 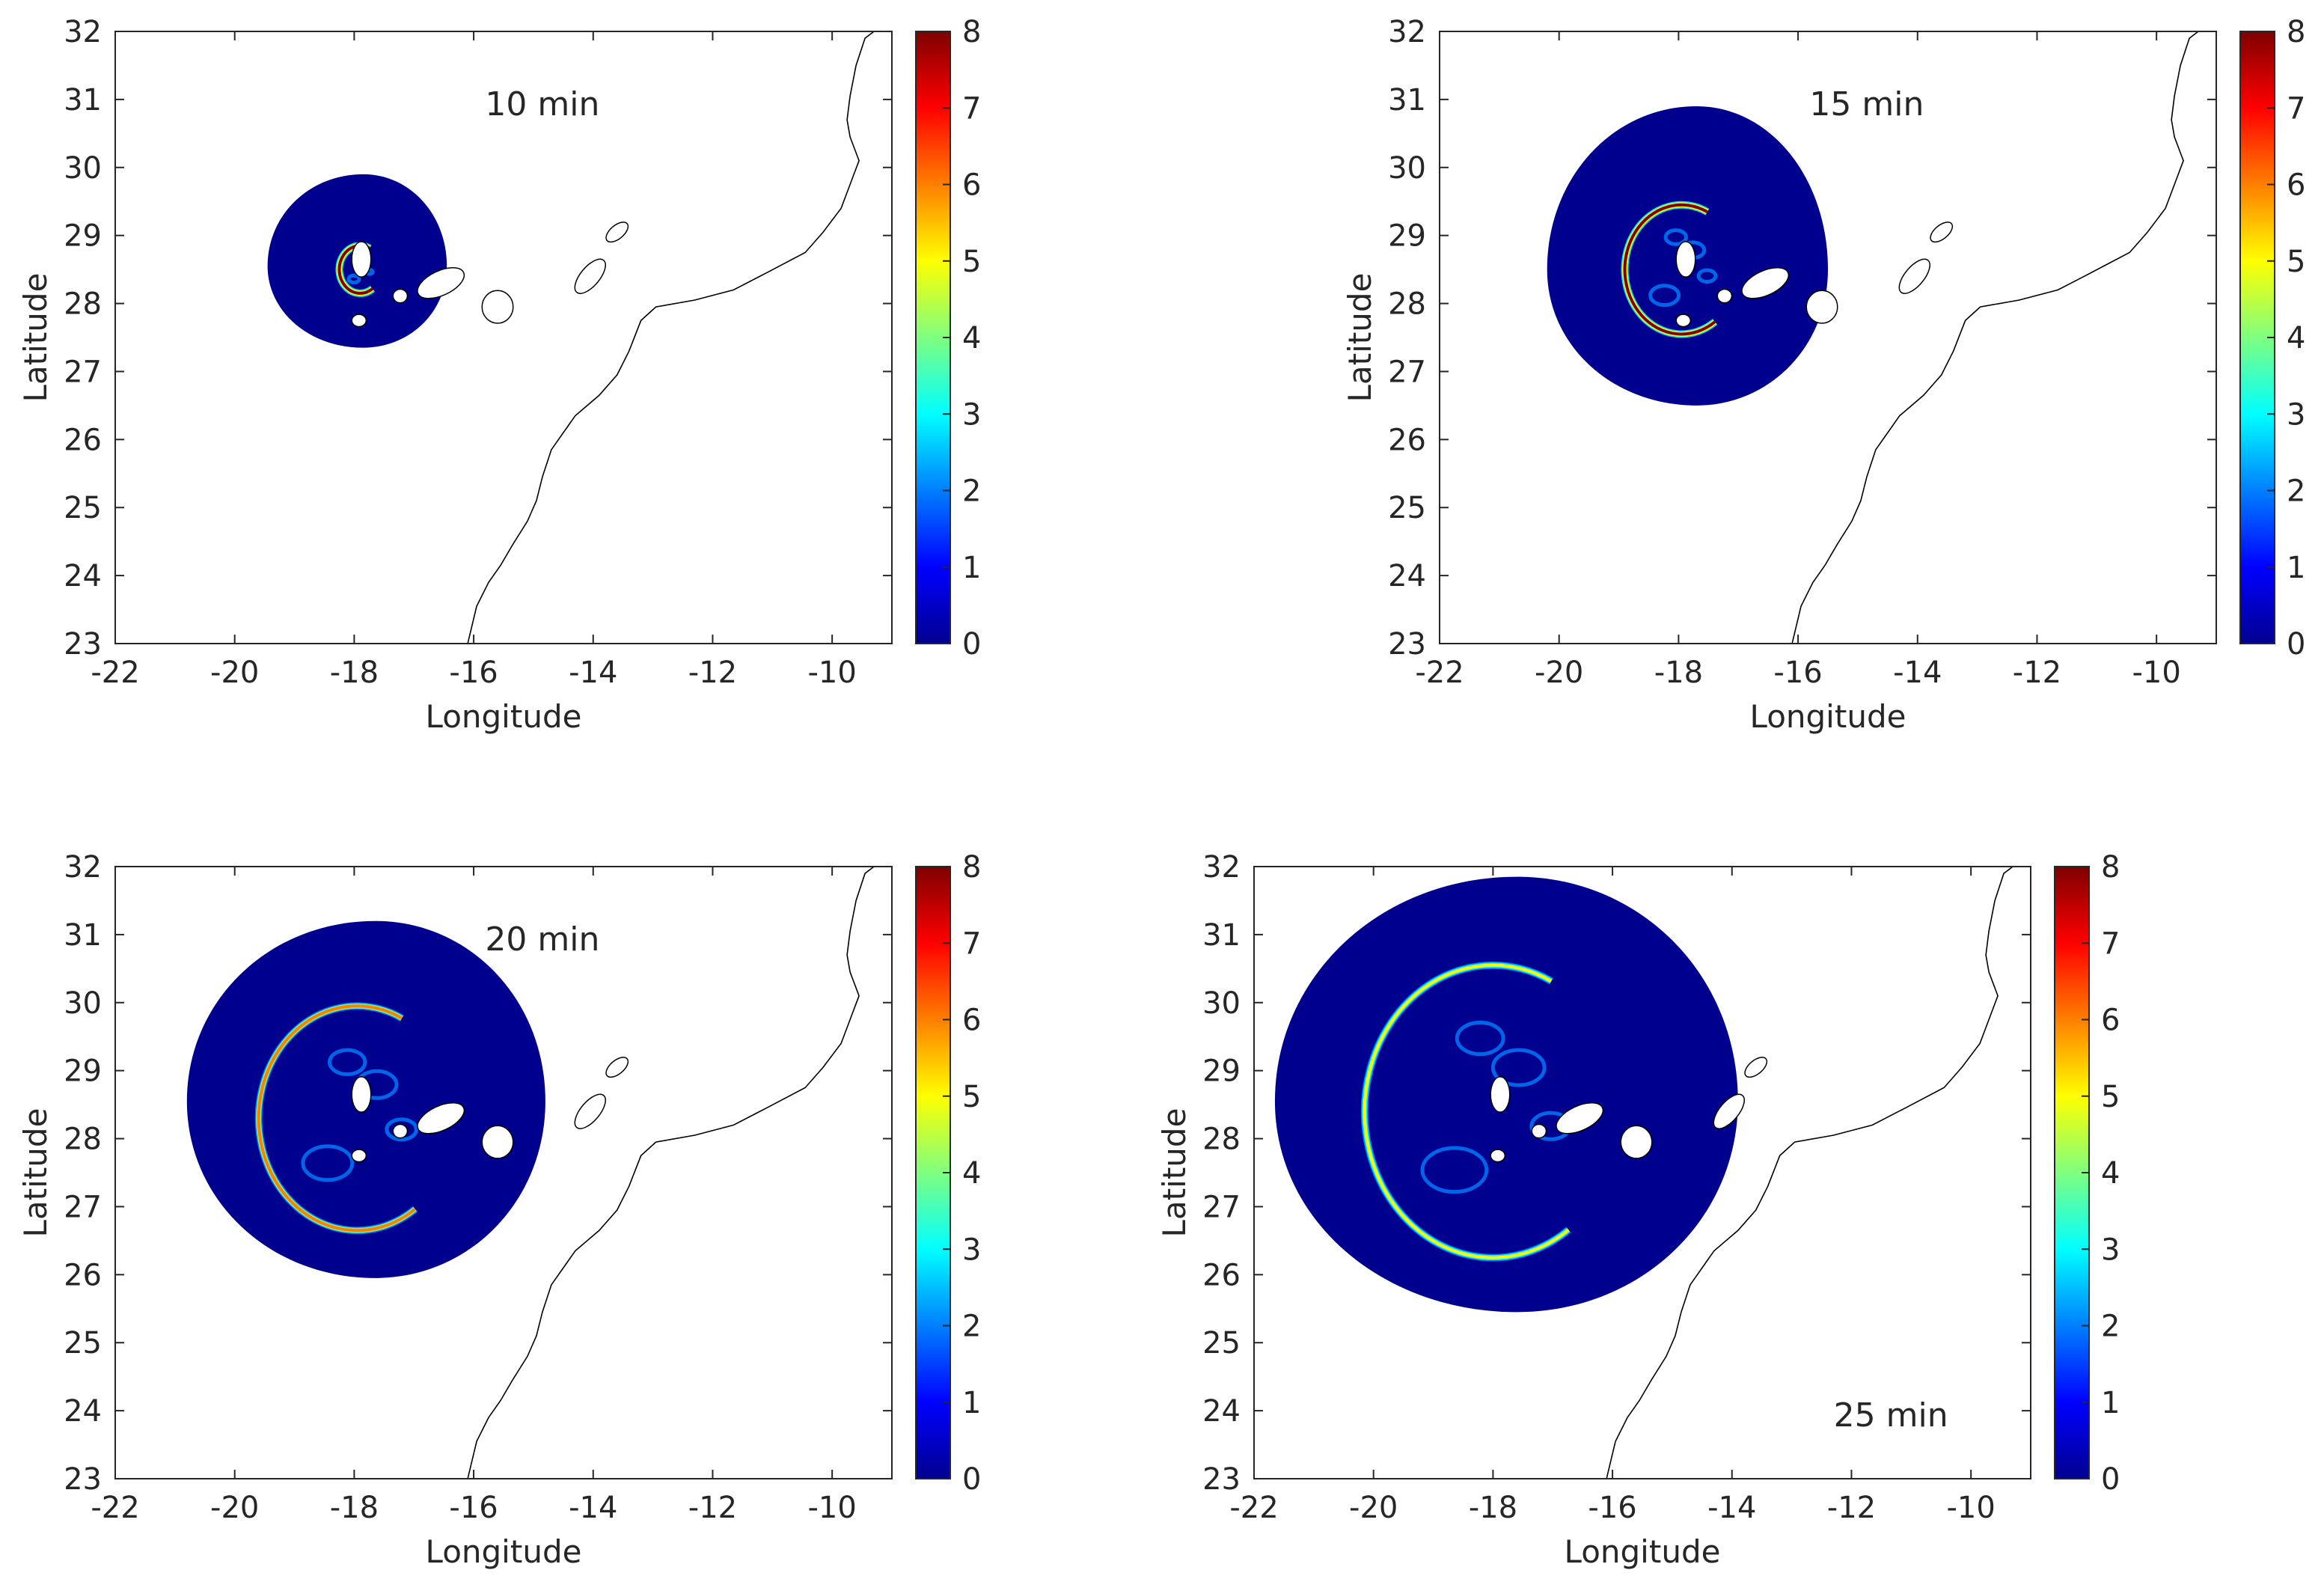 I want to click on x-tick-label: -18, so click(x=1678, y=673).